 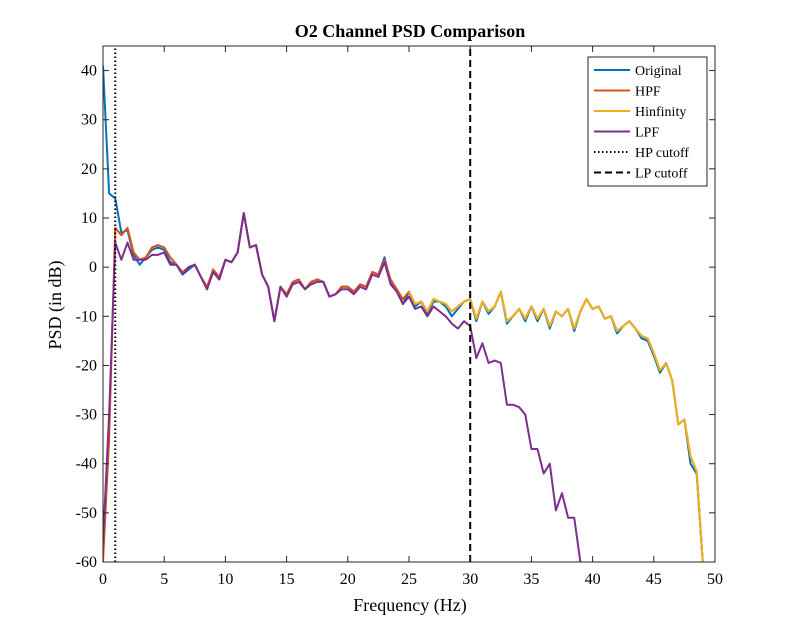 What do you see at coordinates (648, 92) in the screenshot?
I see `legend-label: HPF` at bounding box center [648, 92].